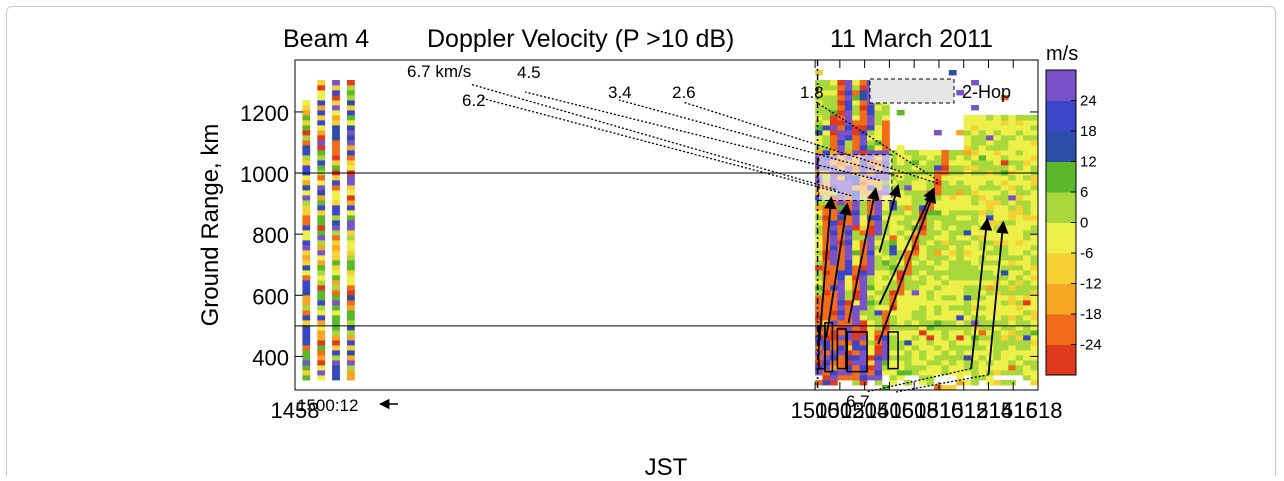 The height and width of the screenshot is (481, 1284). Describe the element at coordinates (1086, 253) in the screenshot. I see `colorbar-label-6: -6` at that location.